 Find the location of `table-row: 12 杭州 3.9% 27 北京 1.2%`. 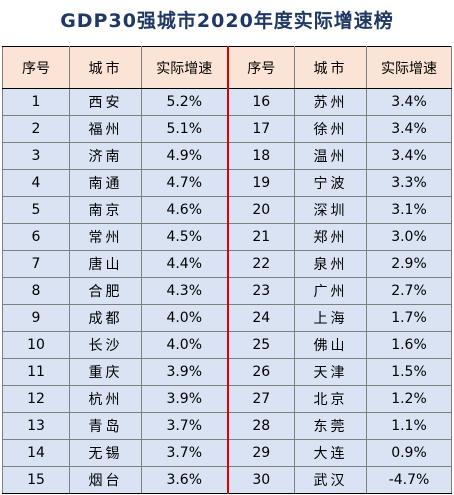

table-row: 12 杭州 3.9% 27 北京 1.2% is located at coordinates (227, 399).